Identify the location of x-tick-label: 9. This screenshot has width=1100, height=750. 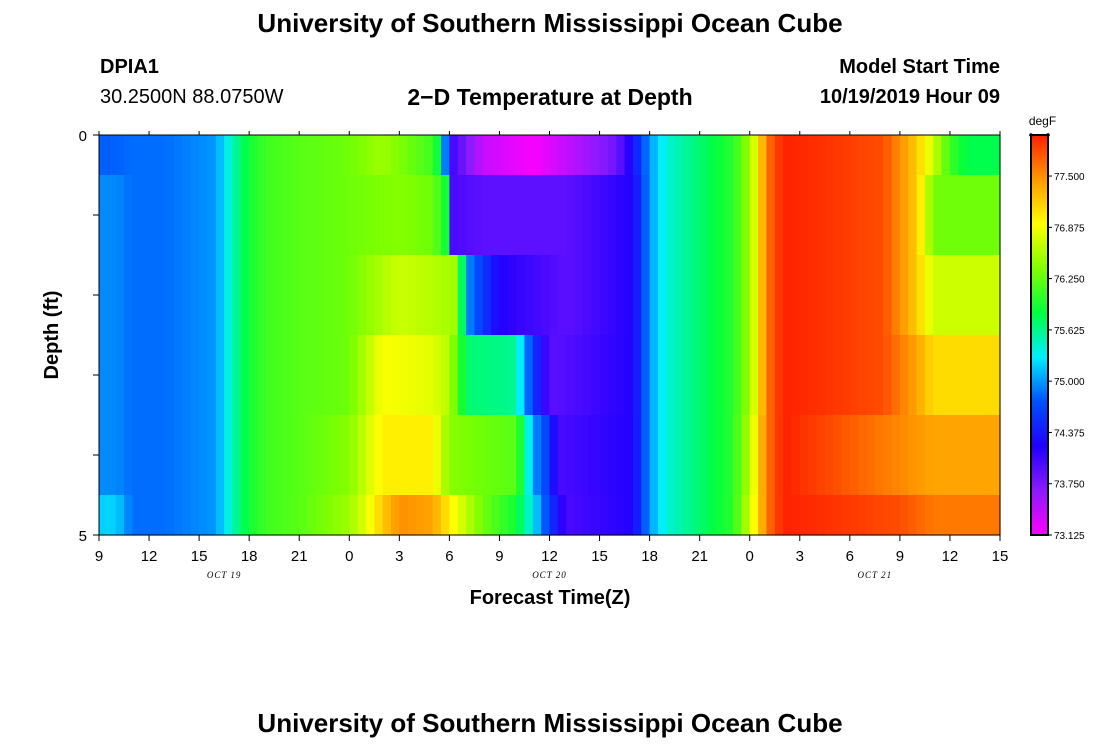
(99, 556).